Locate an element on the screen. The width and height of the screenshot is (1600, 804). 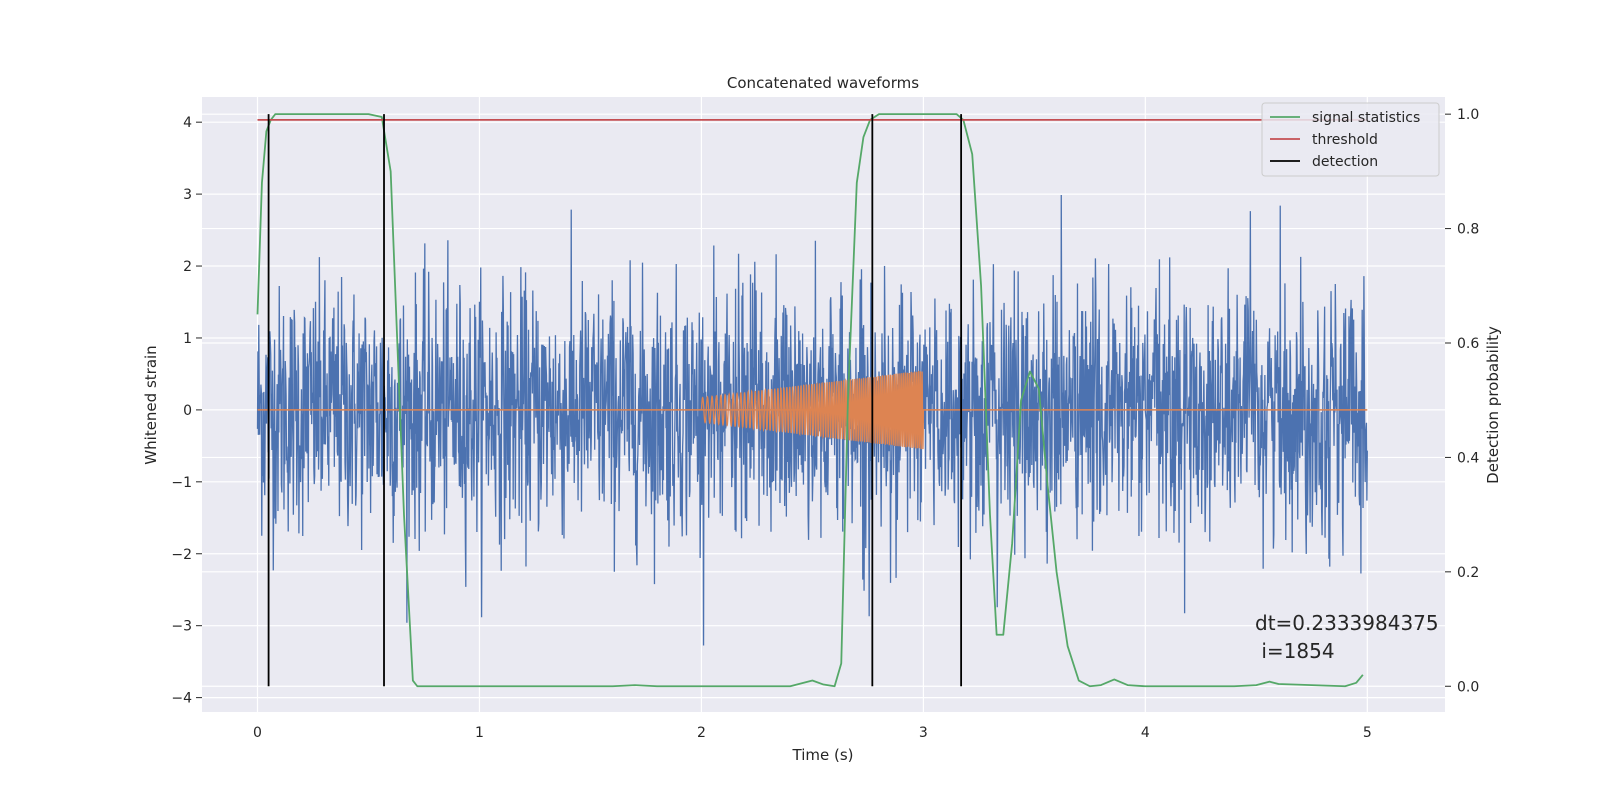
annotation: dt=0.2333984375 i=1854 is located at coordinates (1347, 637).